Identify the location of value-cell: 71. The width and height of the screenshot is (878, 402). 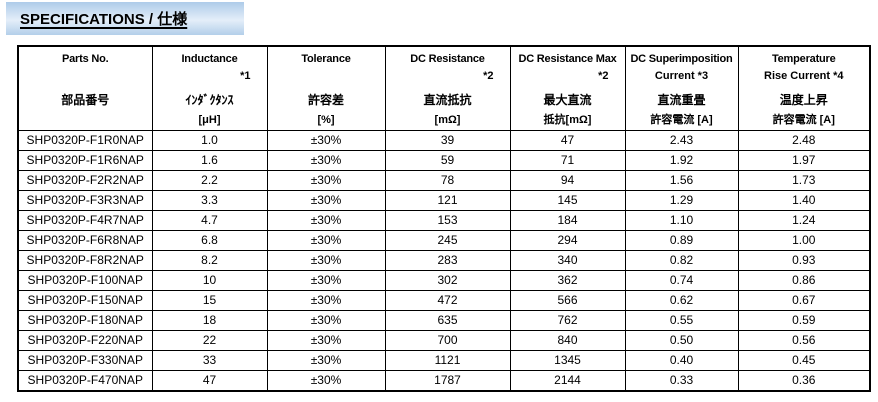
(567, 160).